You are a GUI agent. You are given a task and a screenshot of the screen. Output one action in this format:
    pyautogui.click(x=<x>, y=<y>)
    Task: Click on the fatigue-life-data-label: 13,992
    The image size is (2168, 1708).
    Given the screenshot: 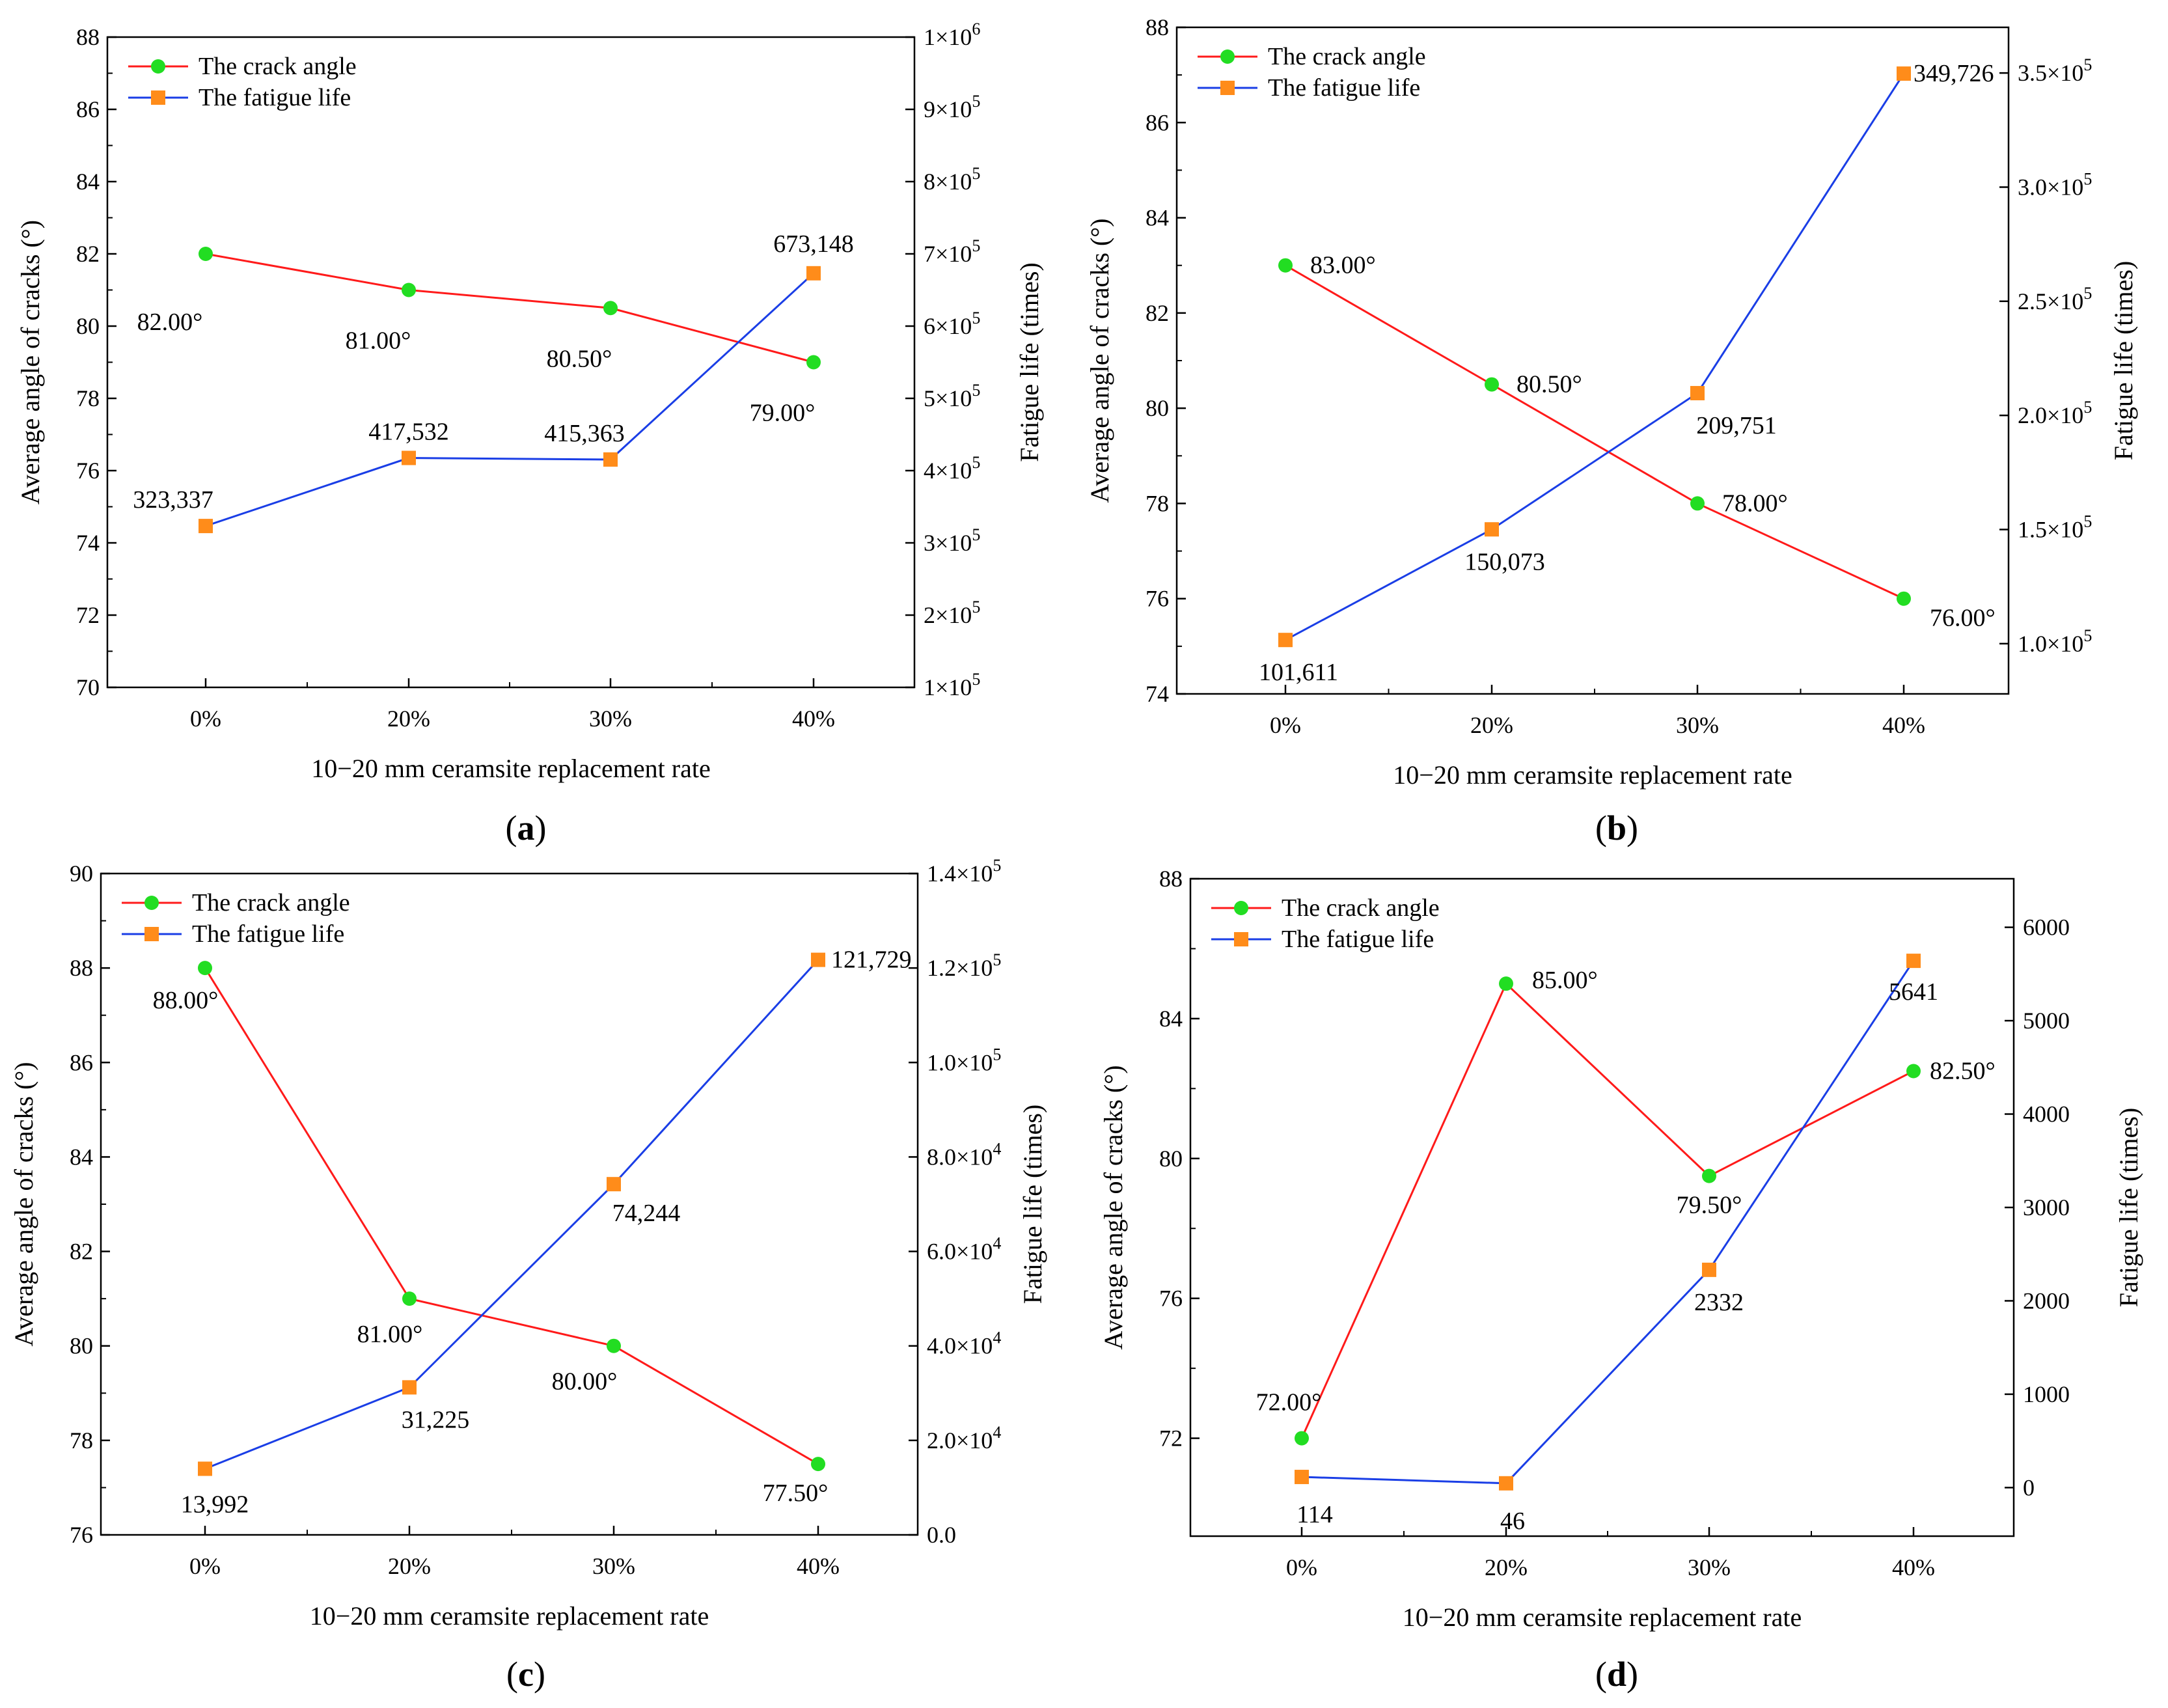 What is the action you would take?
    pyautogui.click(x=215, y=1504)
    